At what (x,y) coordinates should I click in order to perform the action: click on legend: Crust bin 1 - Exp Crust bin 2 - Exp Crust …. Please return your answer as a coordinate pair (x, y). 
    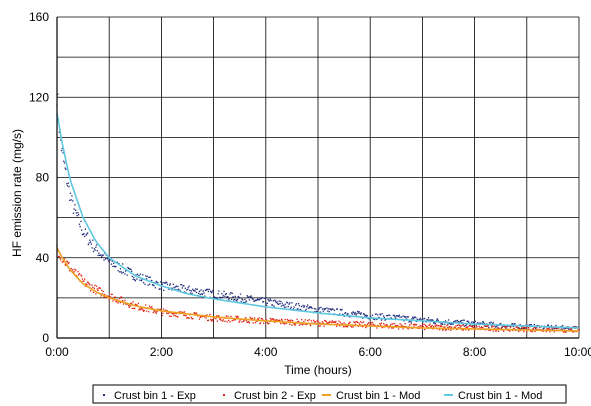
    Looking at the image, I should click on (329, 394).